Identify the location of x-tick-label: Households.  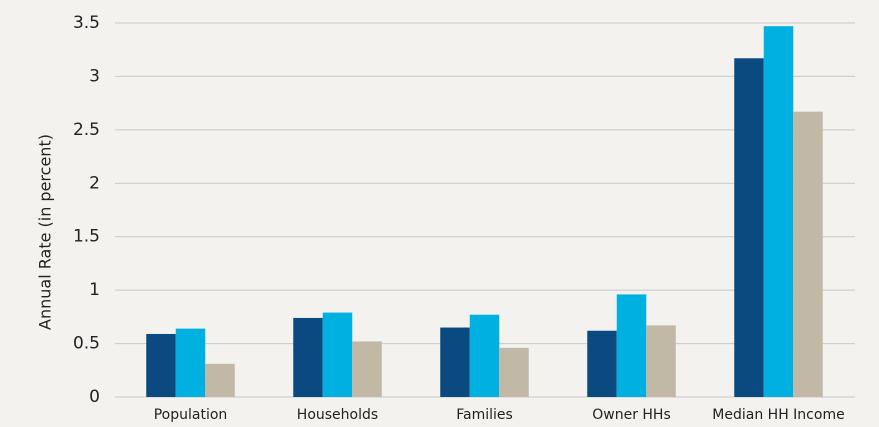
(337, 415).